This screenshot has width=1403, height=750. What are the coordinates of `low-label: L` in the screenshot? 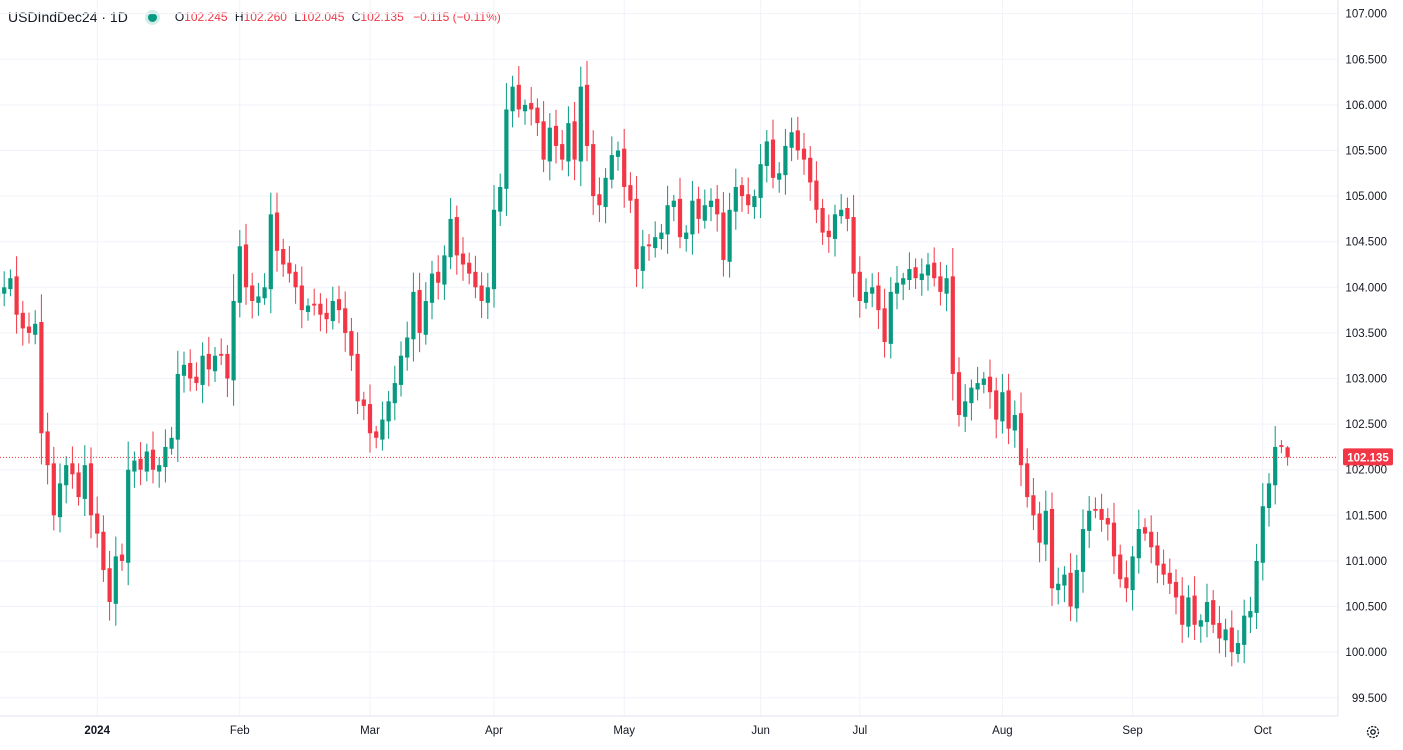 It's located at (297, 17).